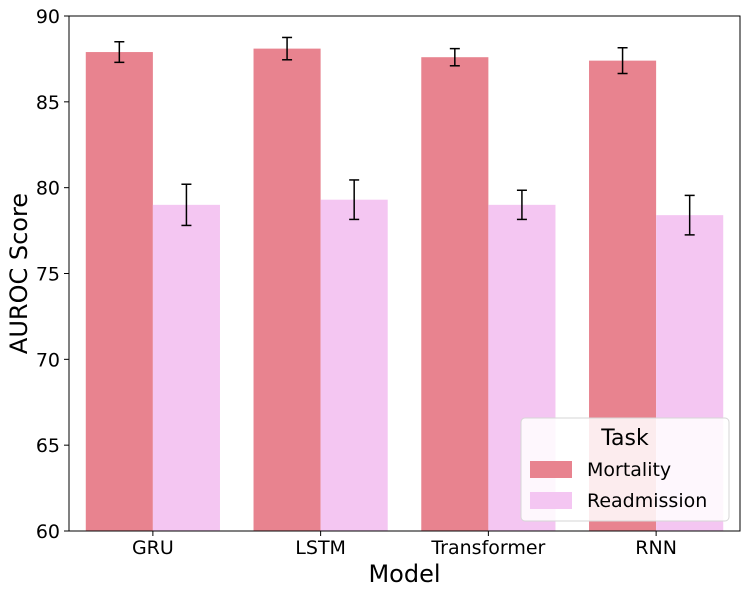  I want to click on error-bar-mortality-rnn, so click(622, 61).